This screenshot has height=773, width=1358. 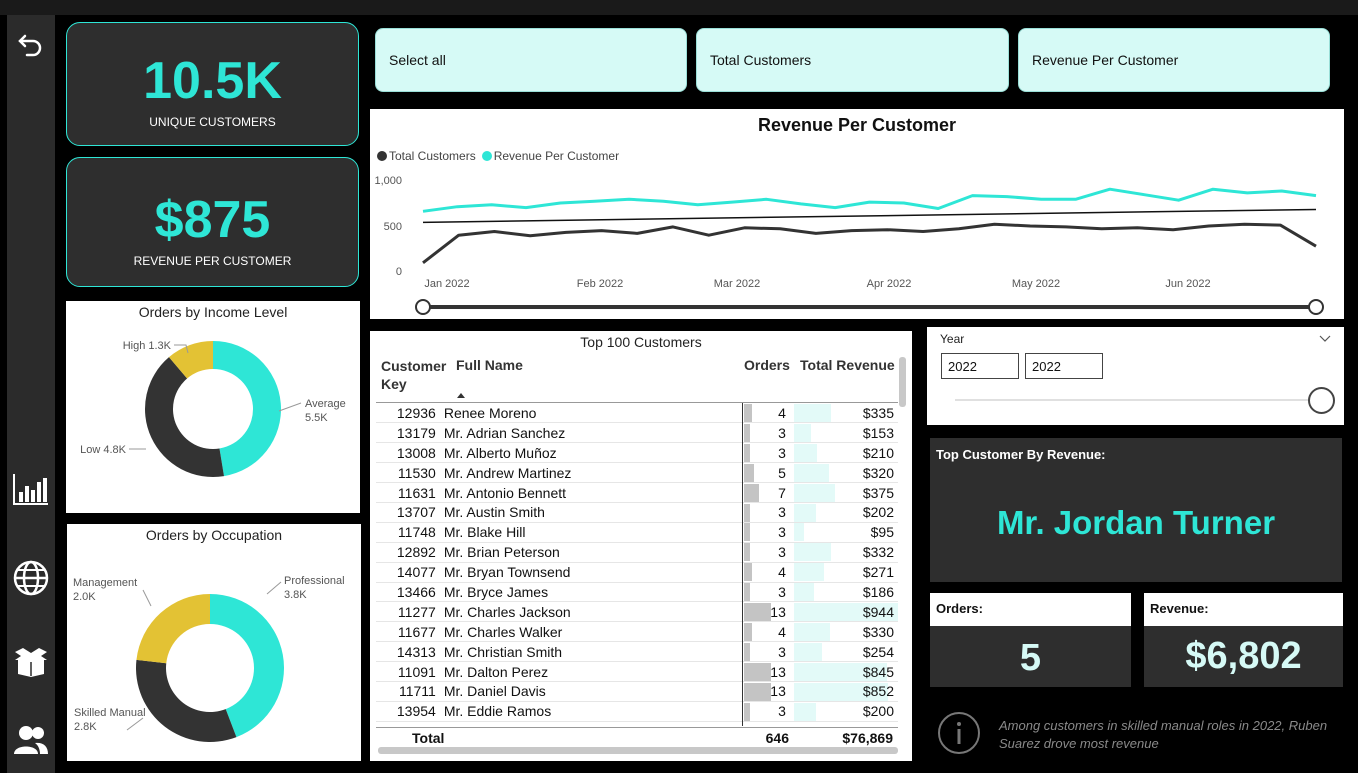 I want to click on table-row: 13466 Mr. Bryce James 3 $186, so click(x=637, y=592).